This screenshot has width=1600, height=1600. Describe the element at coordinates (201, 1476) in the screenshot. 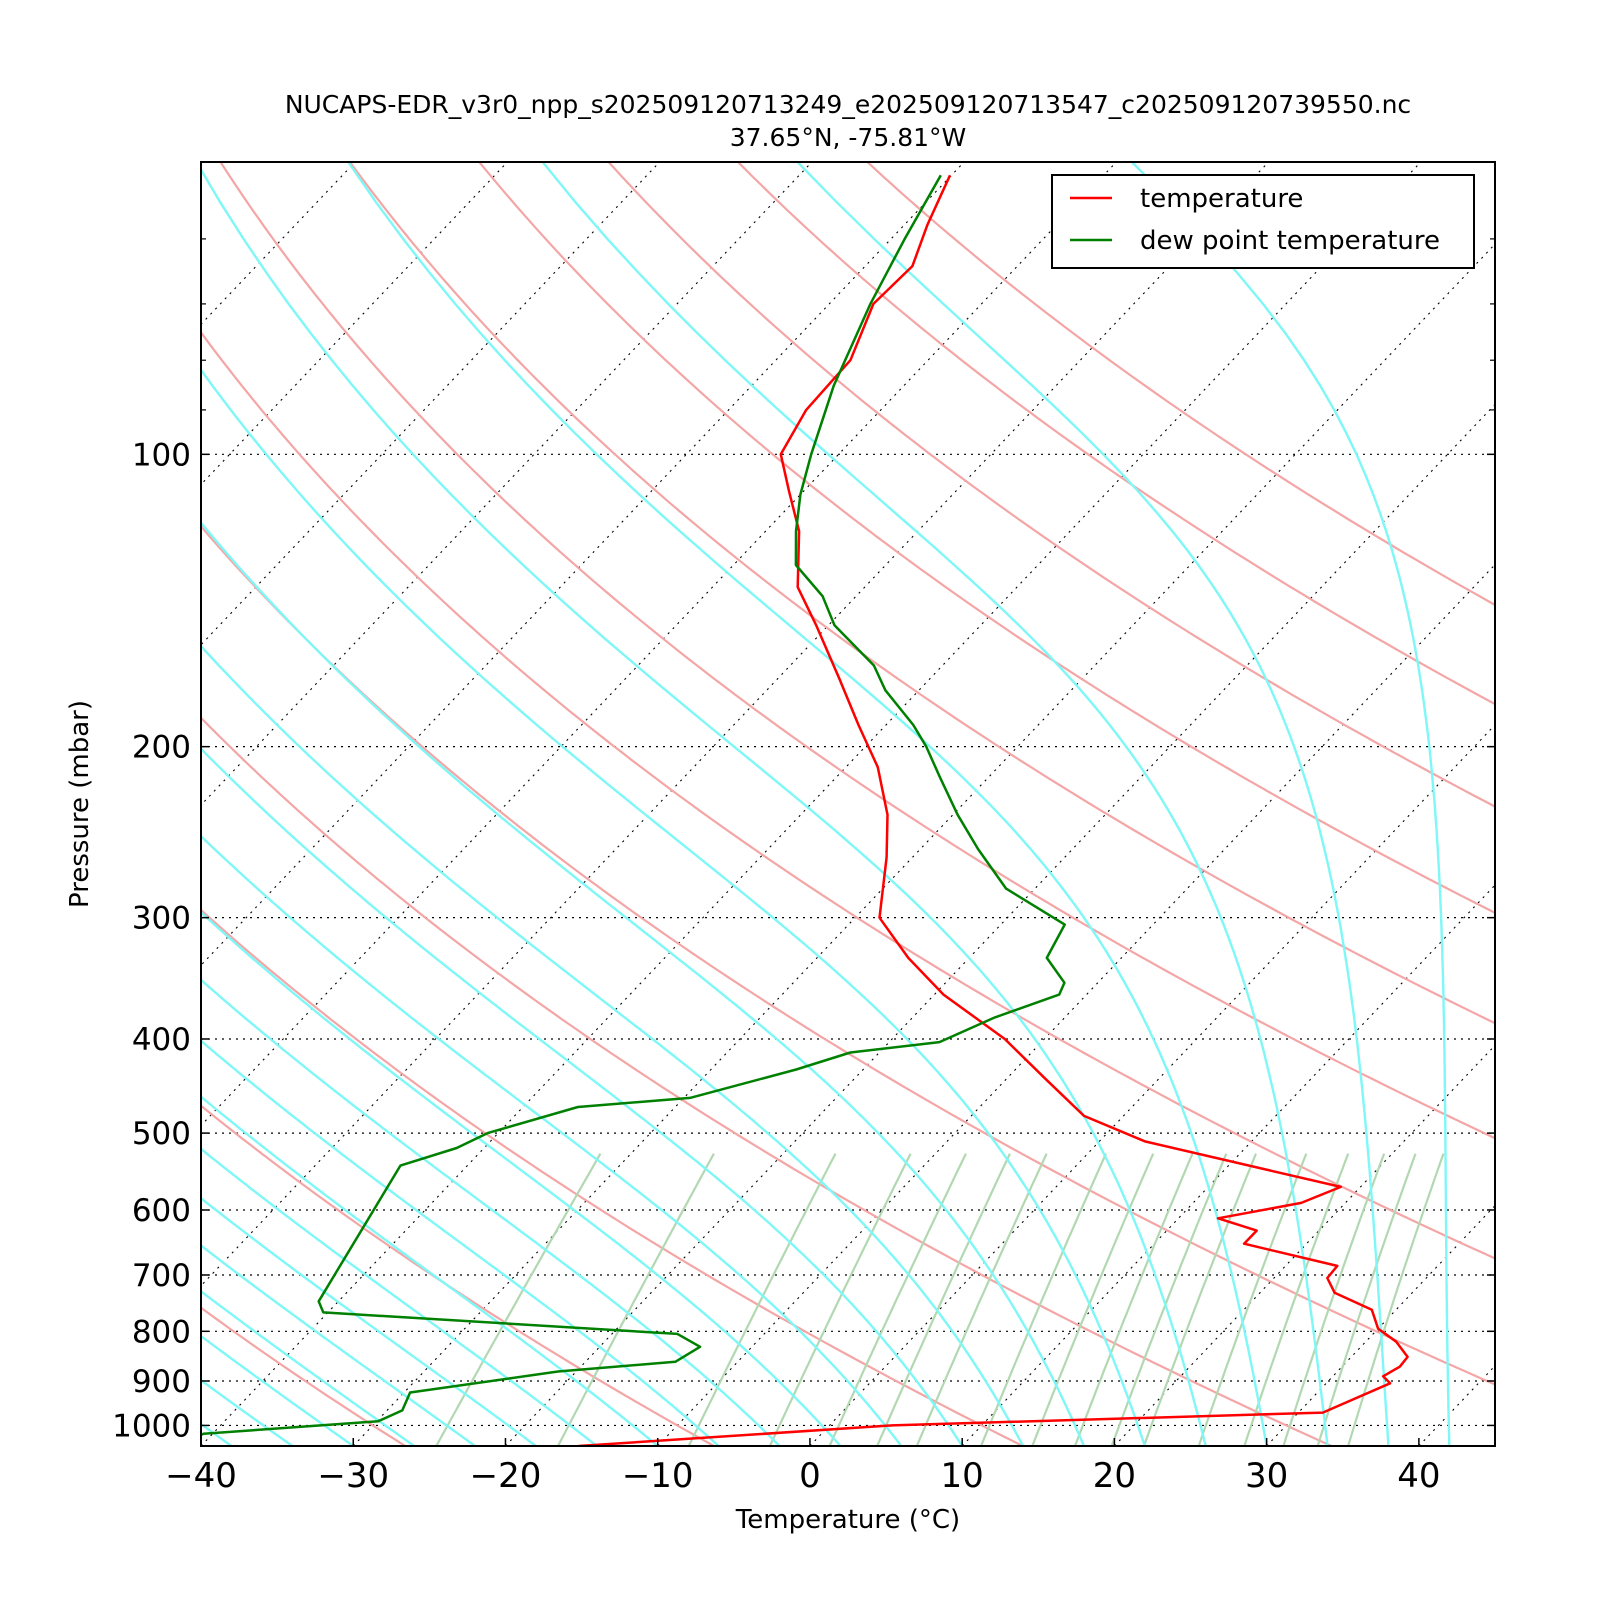

I see `x-tick-label: −40` at that location.